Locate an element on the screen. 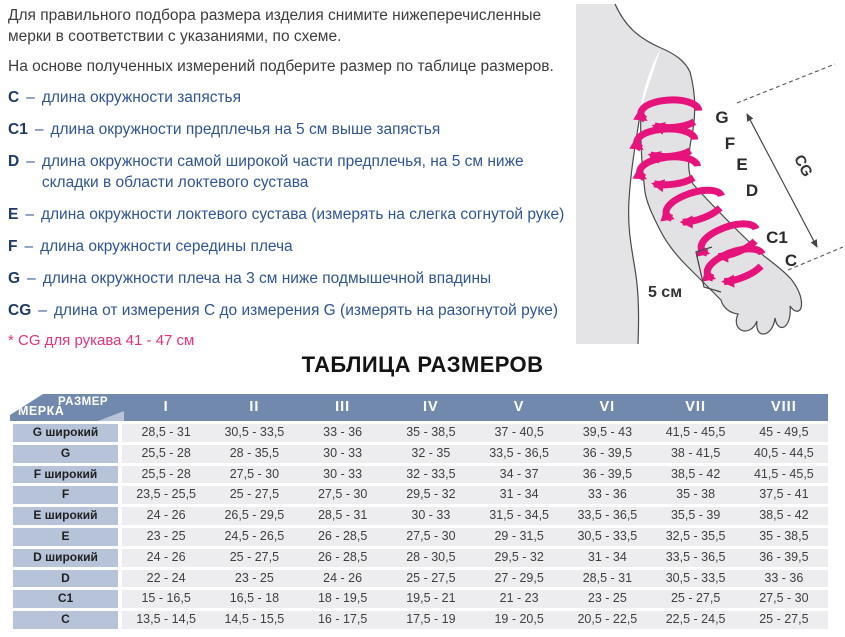 Image resolution: width=845 pixels, height=637 pixels. measurement-term: C is located at coordinates (14, 97).